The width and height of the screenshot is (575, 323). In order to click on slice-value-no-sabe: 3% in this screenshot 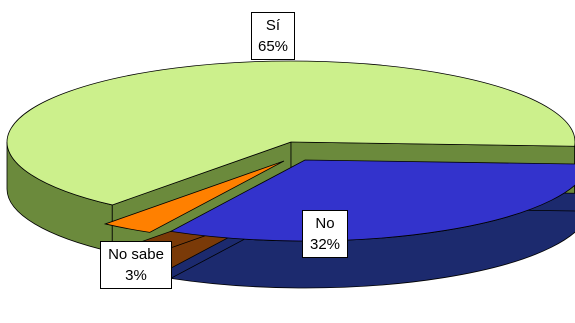, I will do `click(136, 275)`.